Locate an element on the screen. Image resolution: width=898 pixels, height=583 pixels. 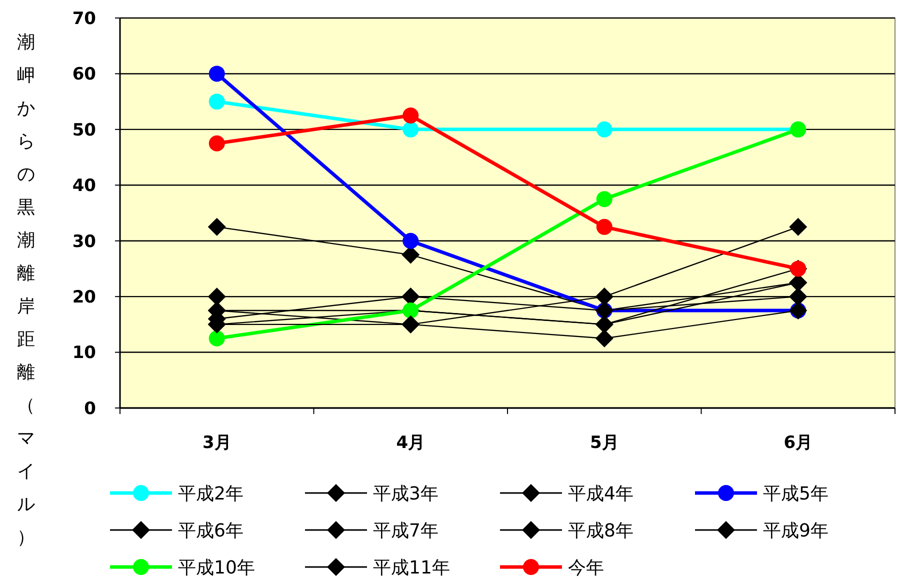
text: 潮岬からの黒潮離岸距離（マイル） is located at coordinates (26, 290).